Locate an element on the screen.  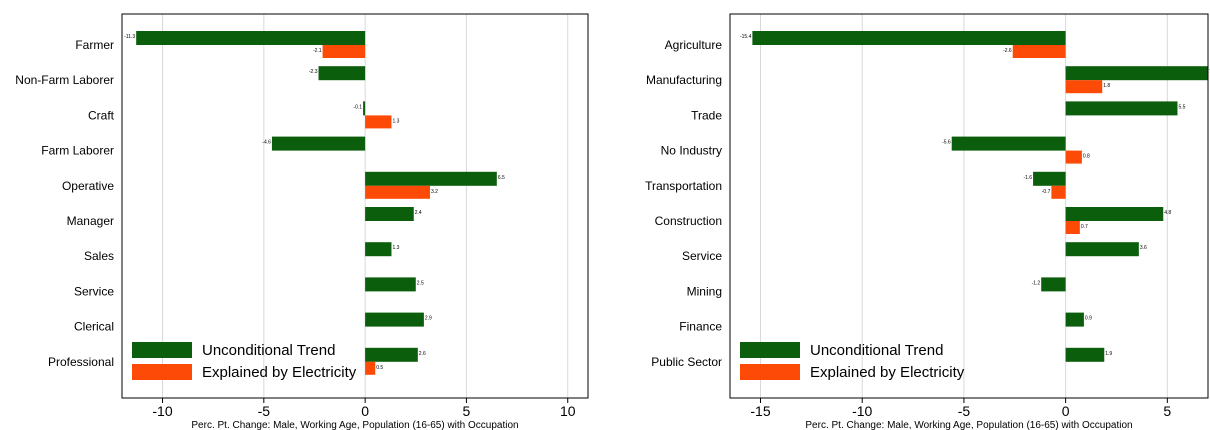
category-label: Clerical is located at coordinates (94, 327).